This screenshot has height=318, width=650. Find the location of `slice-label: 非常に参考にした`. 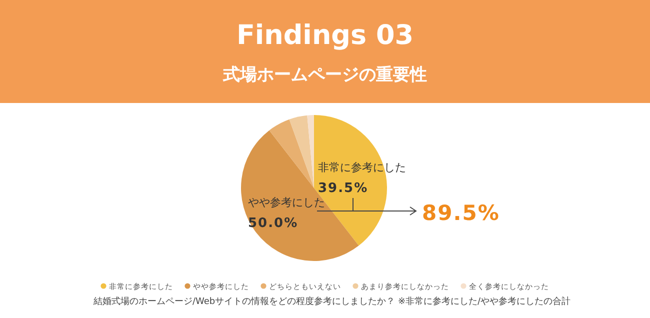

slice-label: 非常に参考にした is located at coordinates (362, 167).